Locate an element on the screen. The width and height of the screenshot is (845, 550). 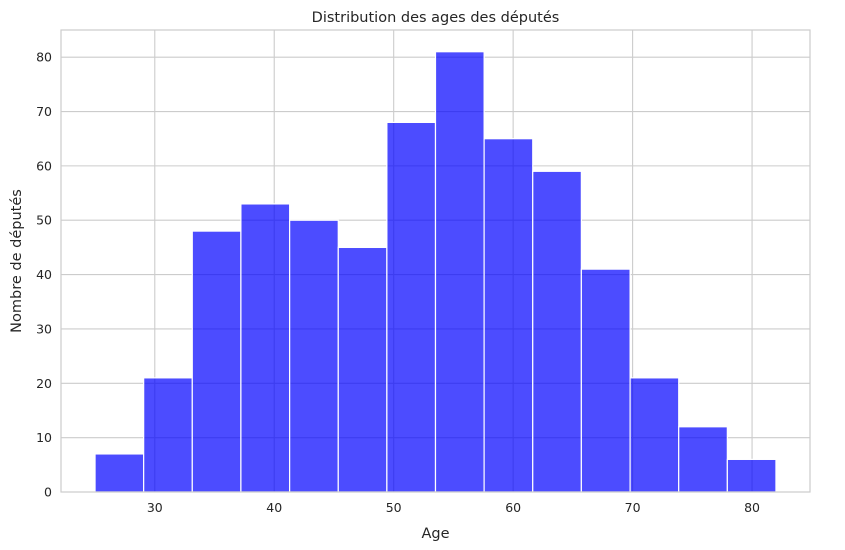
x-tick-label: 70 is located at coordinates (633, 507).